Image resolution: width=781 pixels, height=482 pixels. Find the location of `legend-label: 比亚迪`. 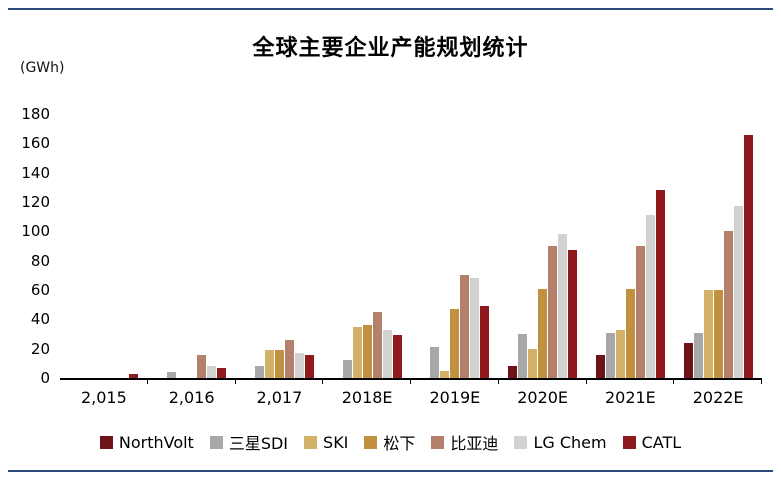

legend-label: 比亚迪 is located at coordinates (474, 443).